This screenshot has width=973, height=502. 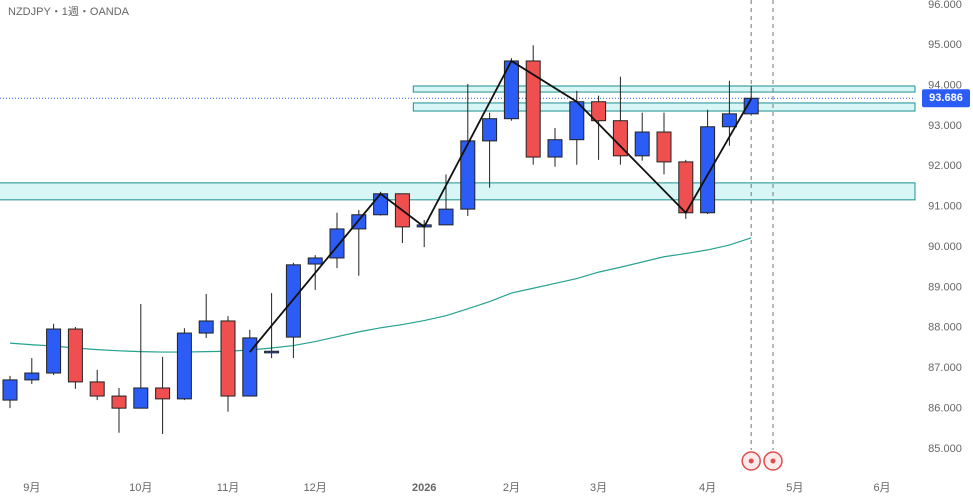 I want to click on y-tick-label: 90.000, so click(x=945, y=247).